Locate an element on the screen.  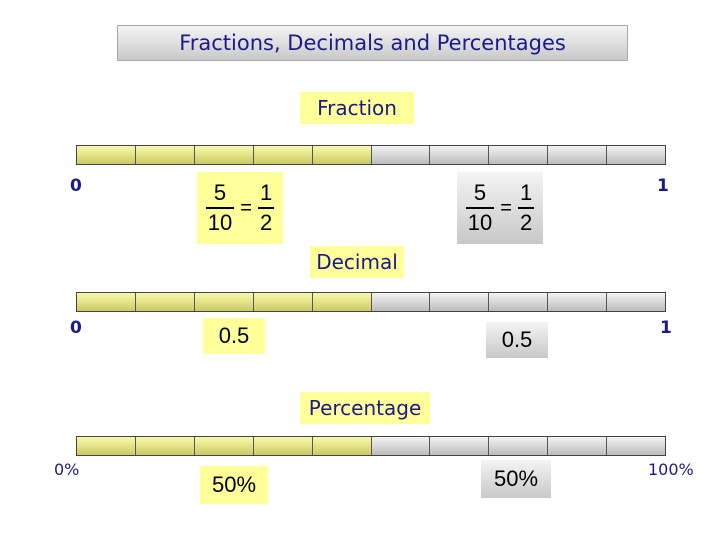
percentage-bar is located at coordinates (371, 446).